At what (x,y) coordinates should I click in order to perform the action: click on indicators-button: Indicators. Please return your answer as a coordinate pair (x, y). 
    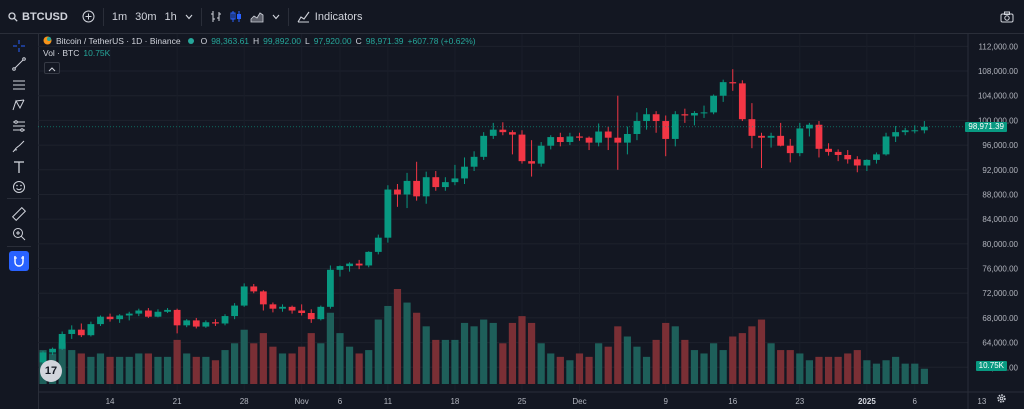
    Looking at the image, I should click on (330, 16).